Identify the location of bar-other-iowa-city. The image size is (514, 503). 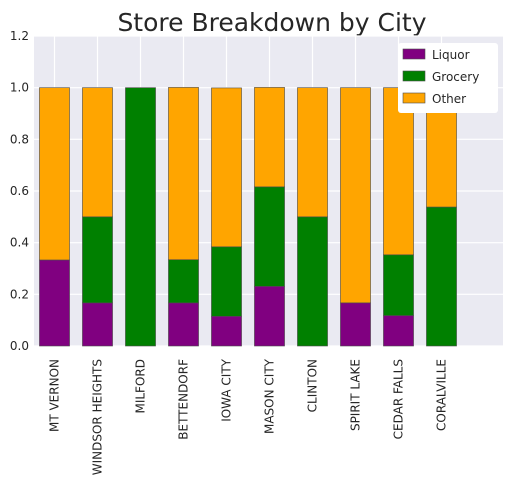
(226, 167).